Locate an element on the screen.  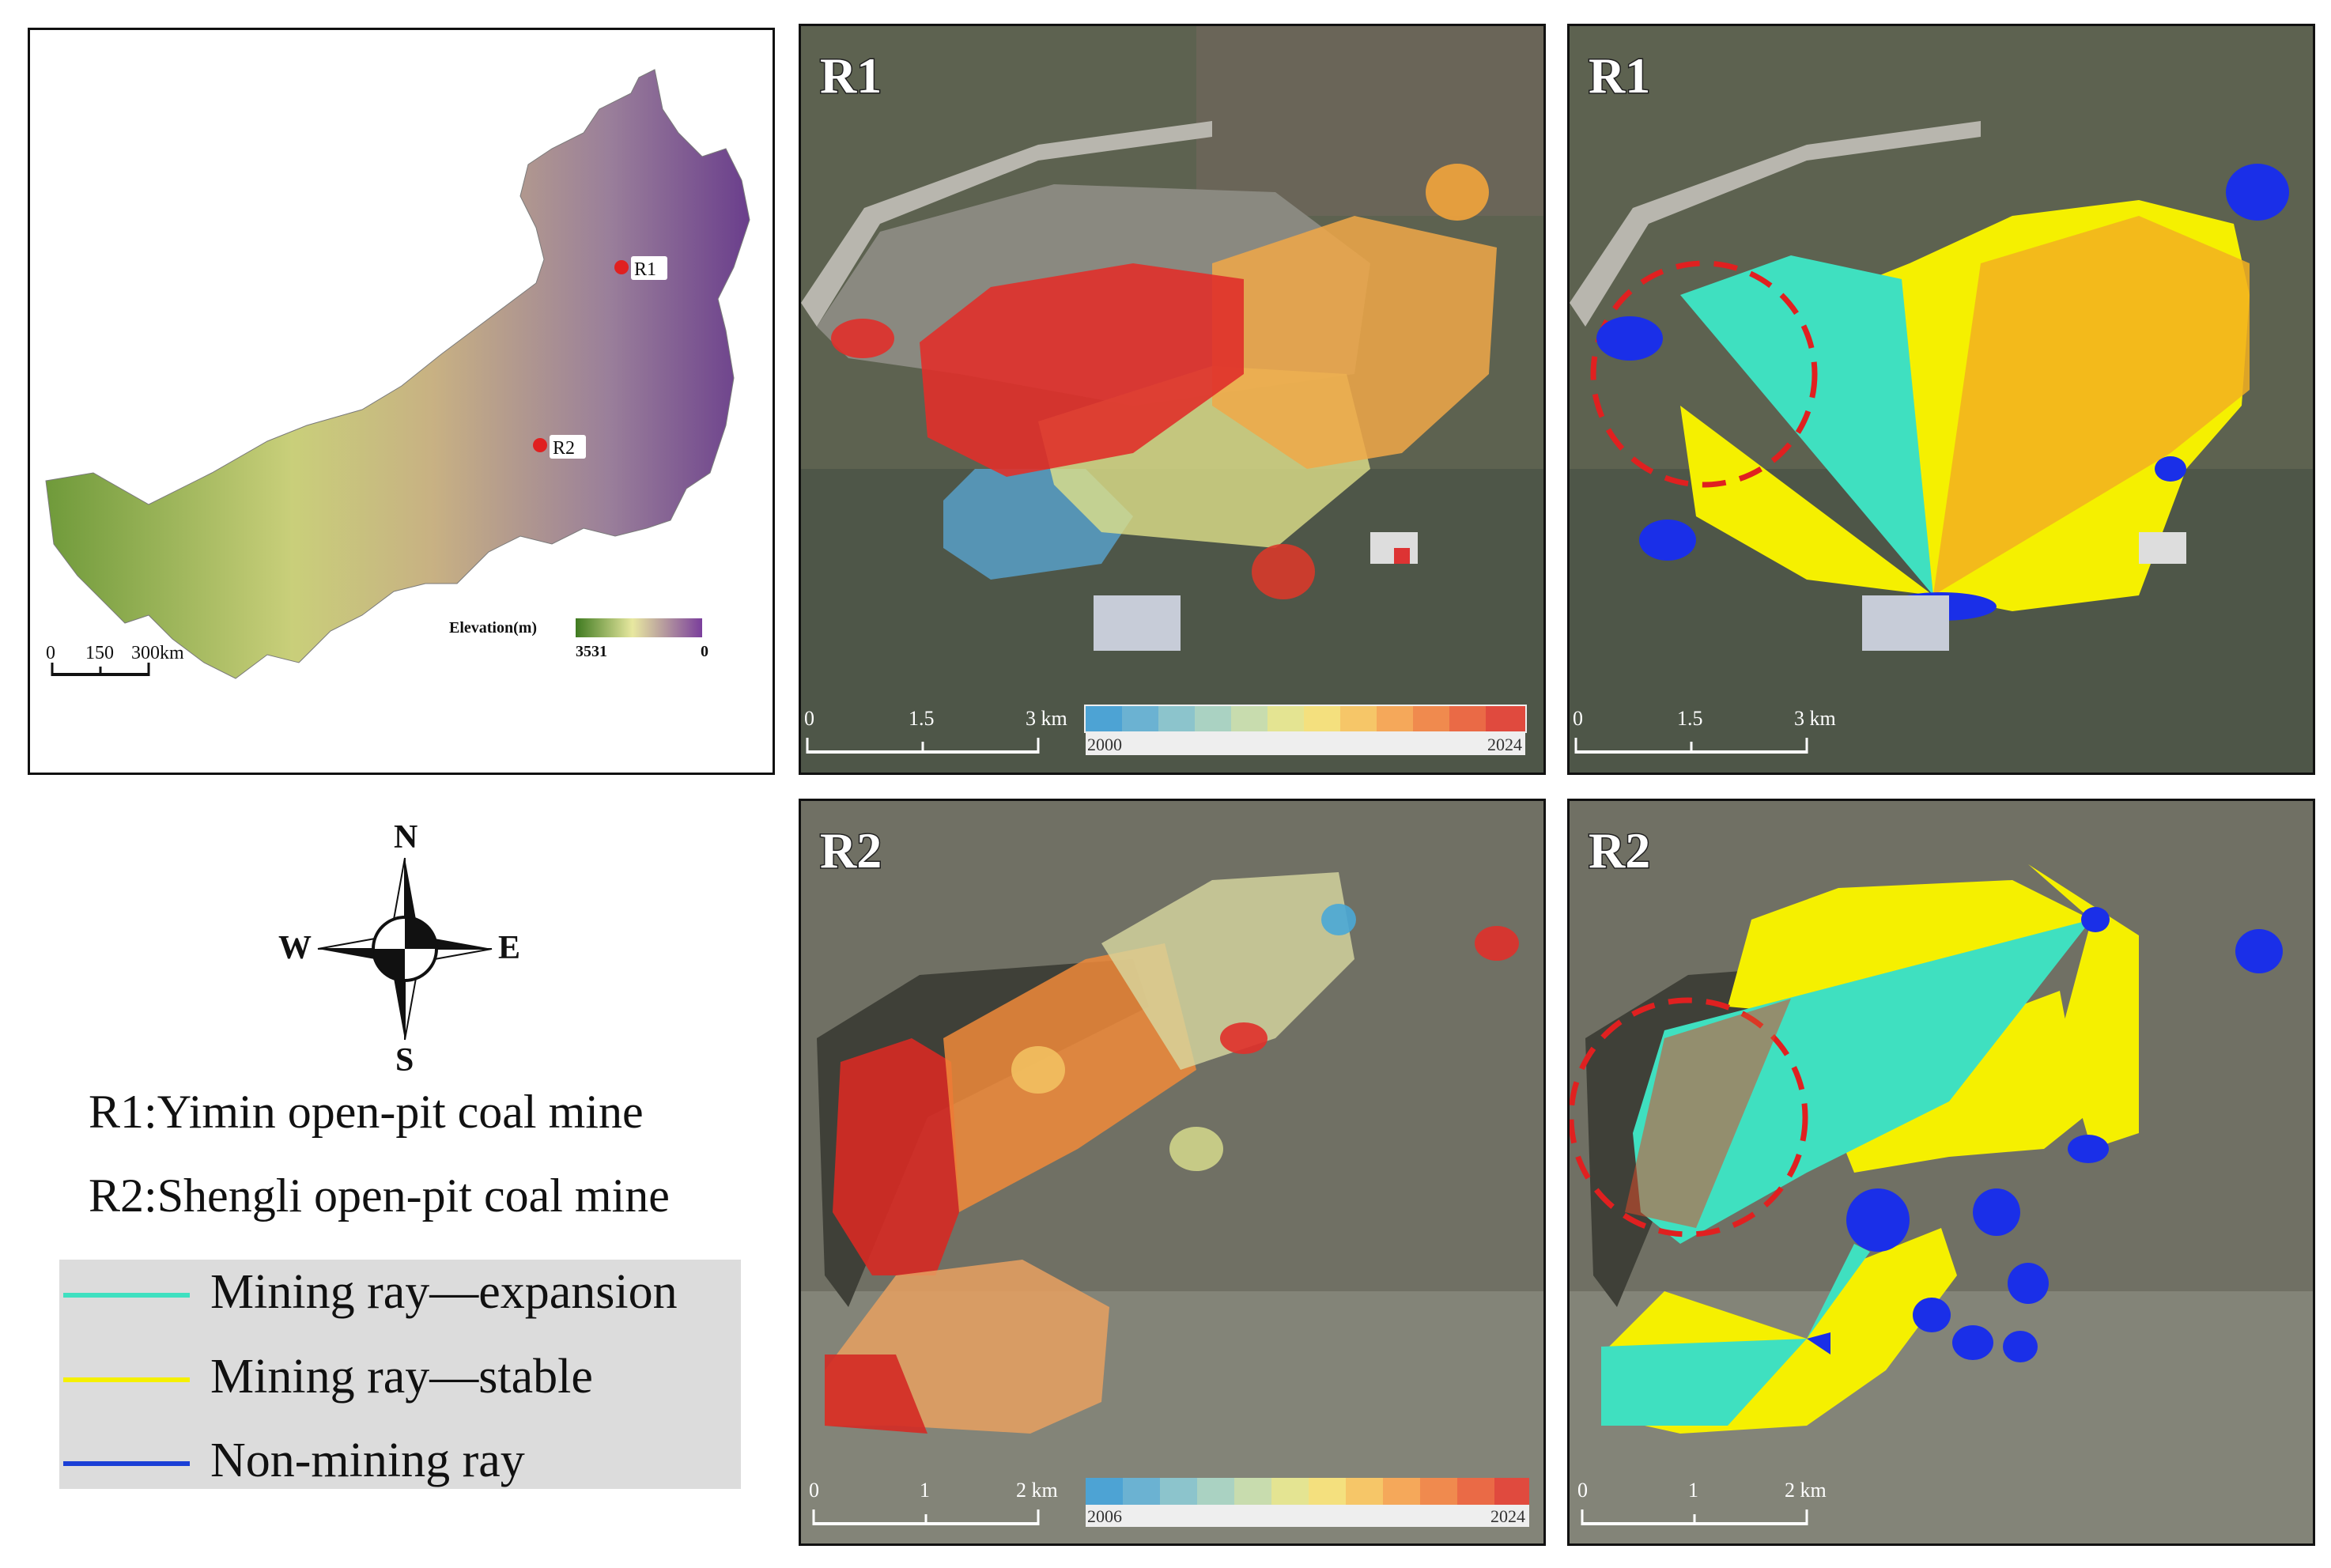
r2-non-mining-patch-d is located at coordinates (2020, 1346).